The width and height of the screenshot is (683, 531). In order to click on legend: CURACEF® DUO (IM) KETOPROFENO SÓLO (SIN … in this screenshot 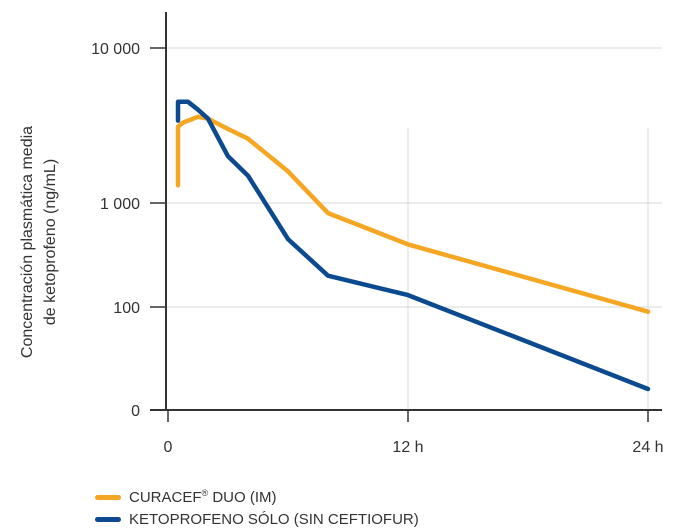, I will do `click(257, 508)`.